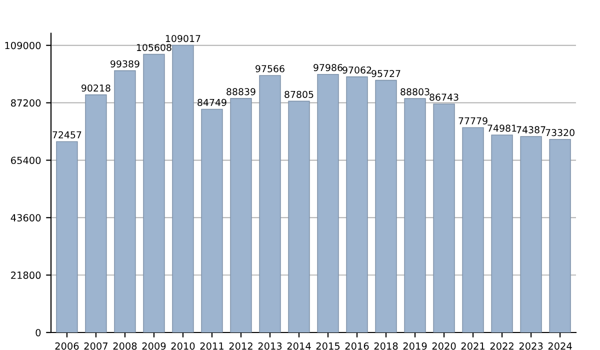  I want to click on data-label: 72457, so click(67, 134).